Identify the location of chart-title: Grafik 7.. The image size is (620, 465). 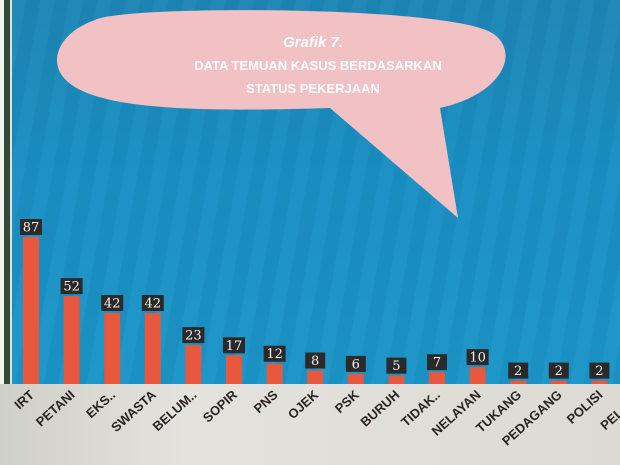
(313, 42).